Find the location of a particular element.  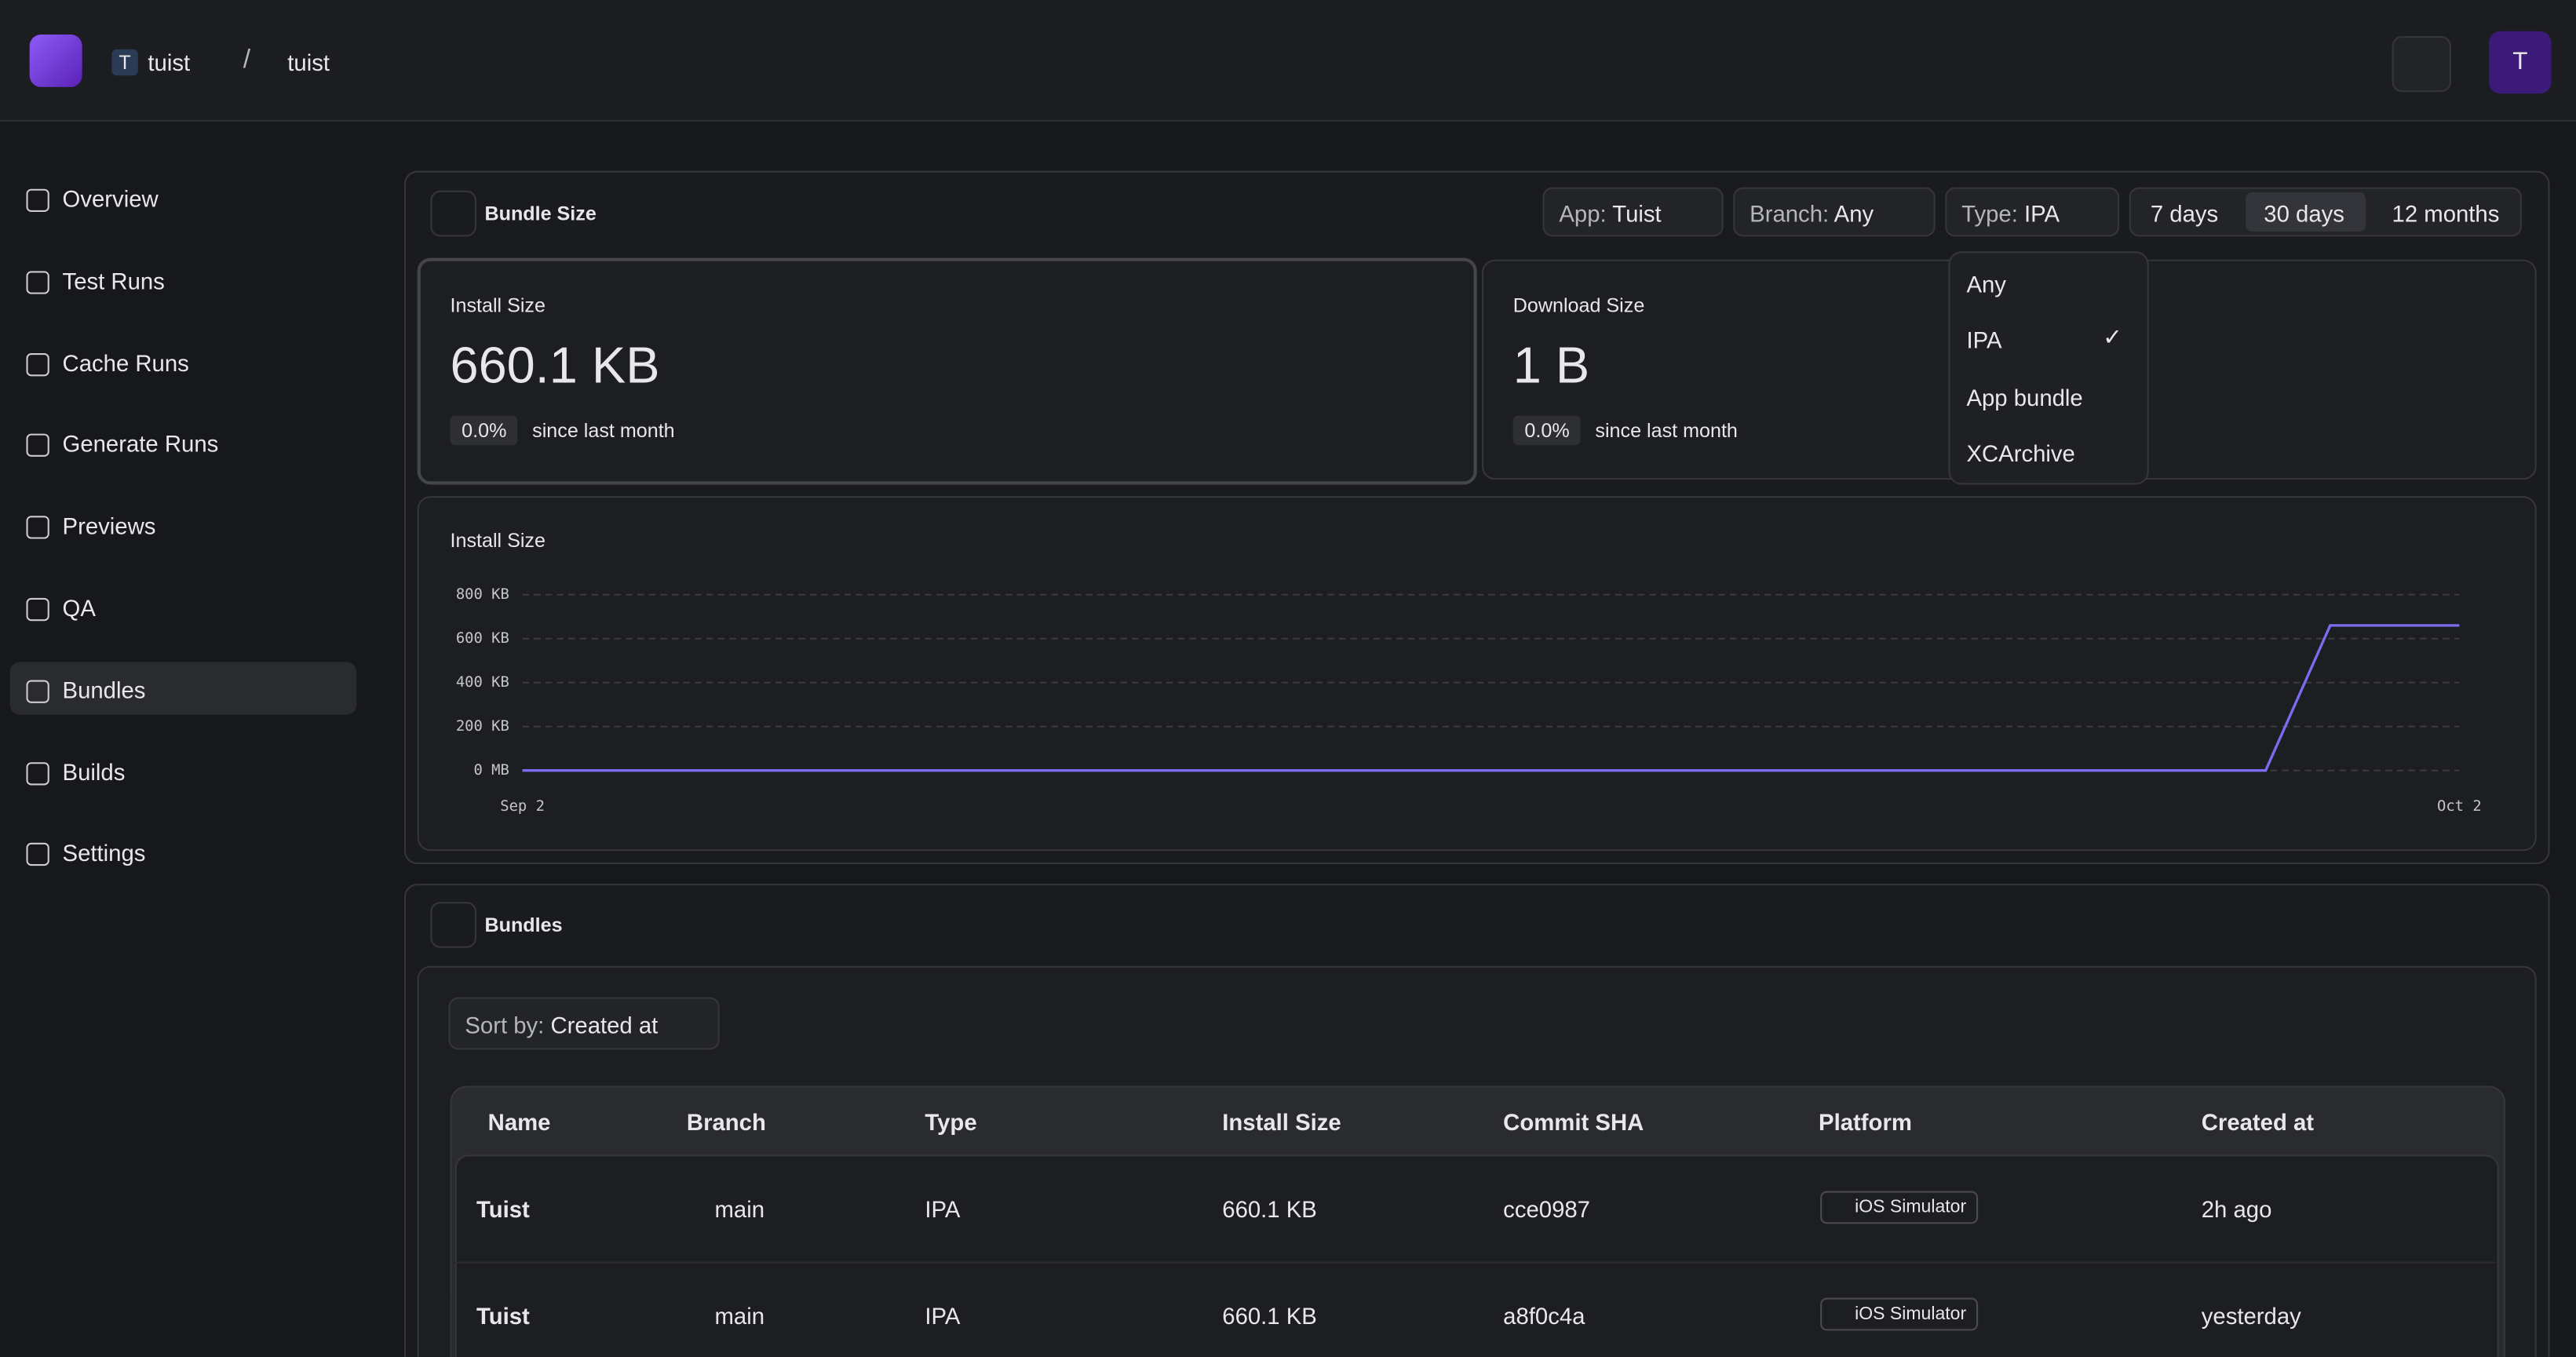

filter-value: Any is located at coordinates (1854, 213).